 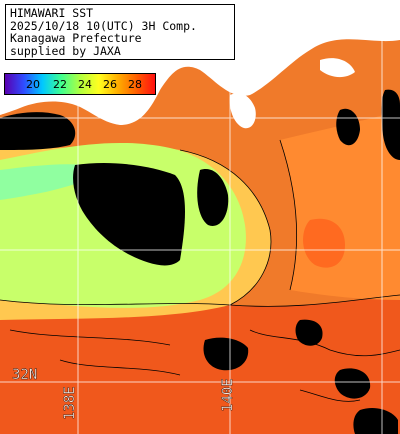 I want to click on colorbar-tick-20: 20, so click(x=33, y=84).